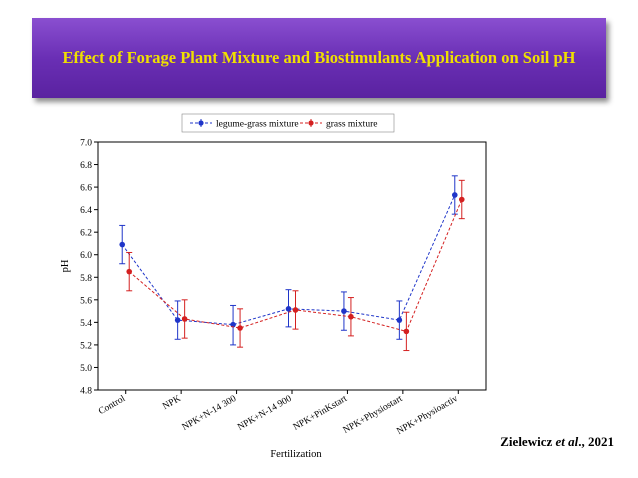 Image resolution: width=638 pixels, height=478 pixels. I want to click on y-tick-label: 6.0, so click(86, 256).